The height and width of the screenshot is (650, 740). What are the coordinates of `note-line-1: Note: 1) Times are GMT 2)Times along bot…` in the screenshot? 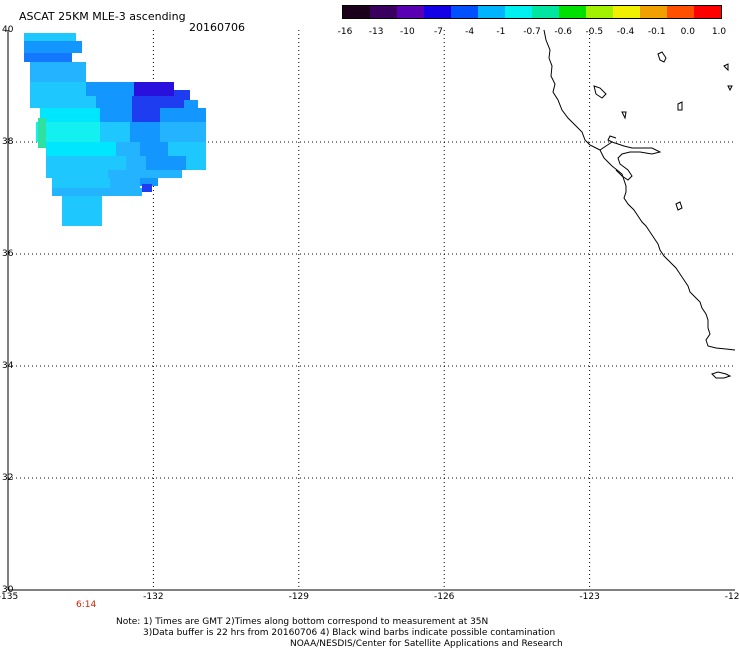 It's located at (302, 622).